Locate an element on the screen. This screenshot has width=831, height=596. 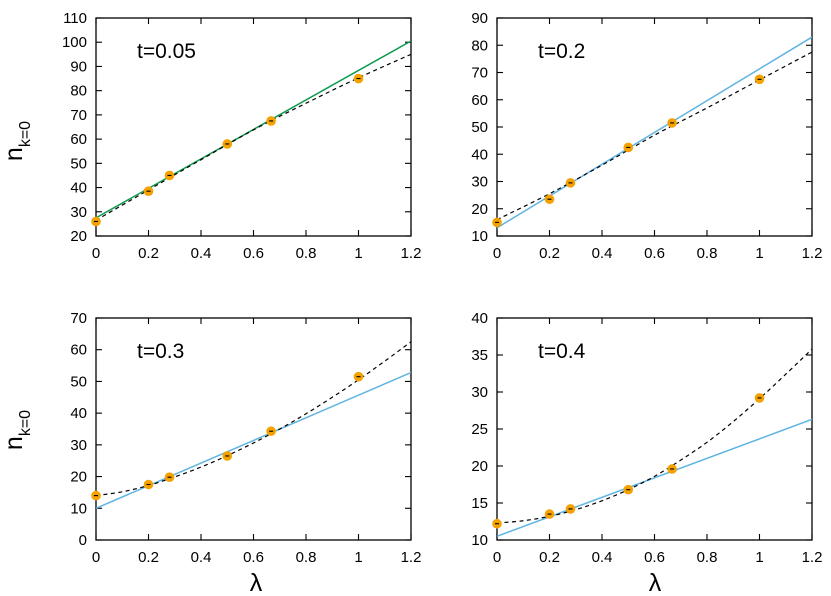
y-tick-label: 100 is located at coordinates (74, 42).